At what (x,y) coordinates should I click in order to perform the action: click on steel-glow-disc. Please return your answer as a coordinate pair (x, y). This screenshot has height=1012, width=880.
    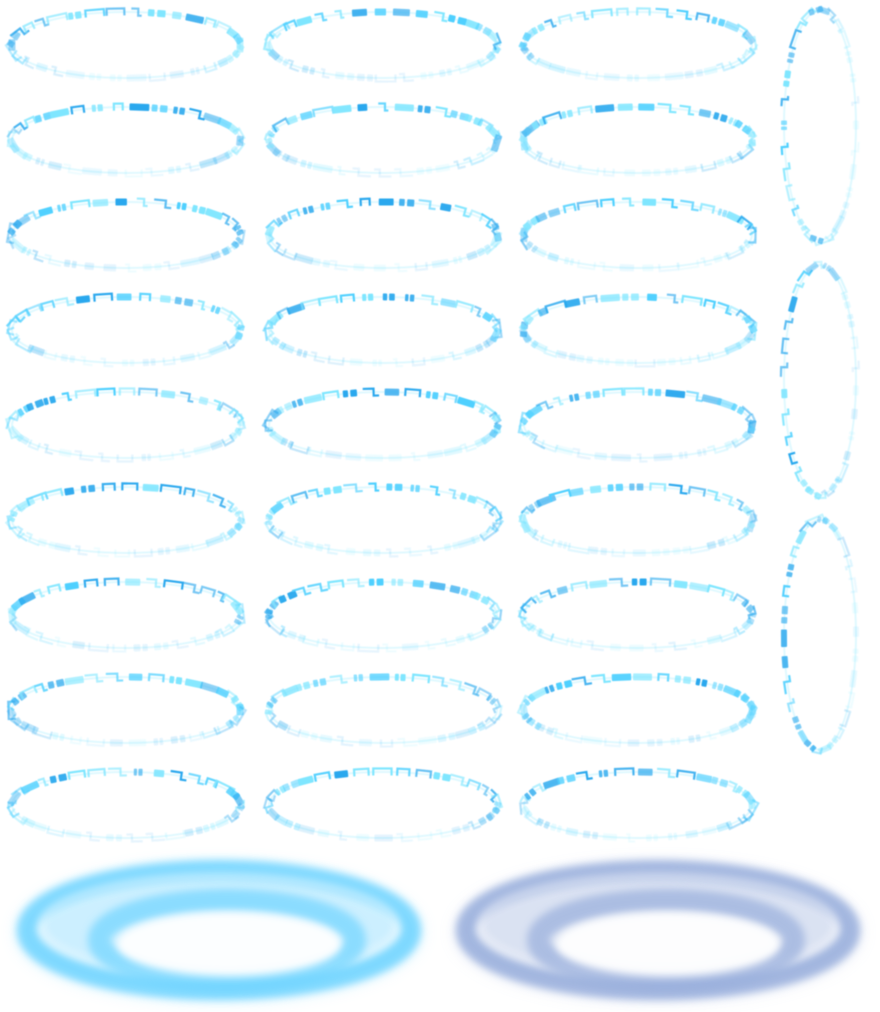
    Looking at the image, I should click on (658, 930).